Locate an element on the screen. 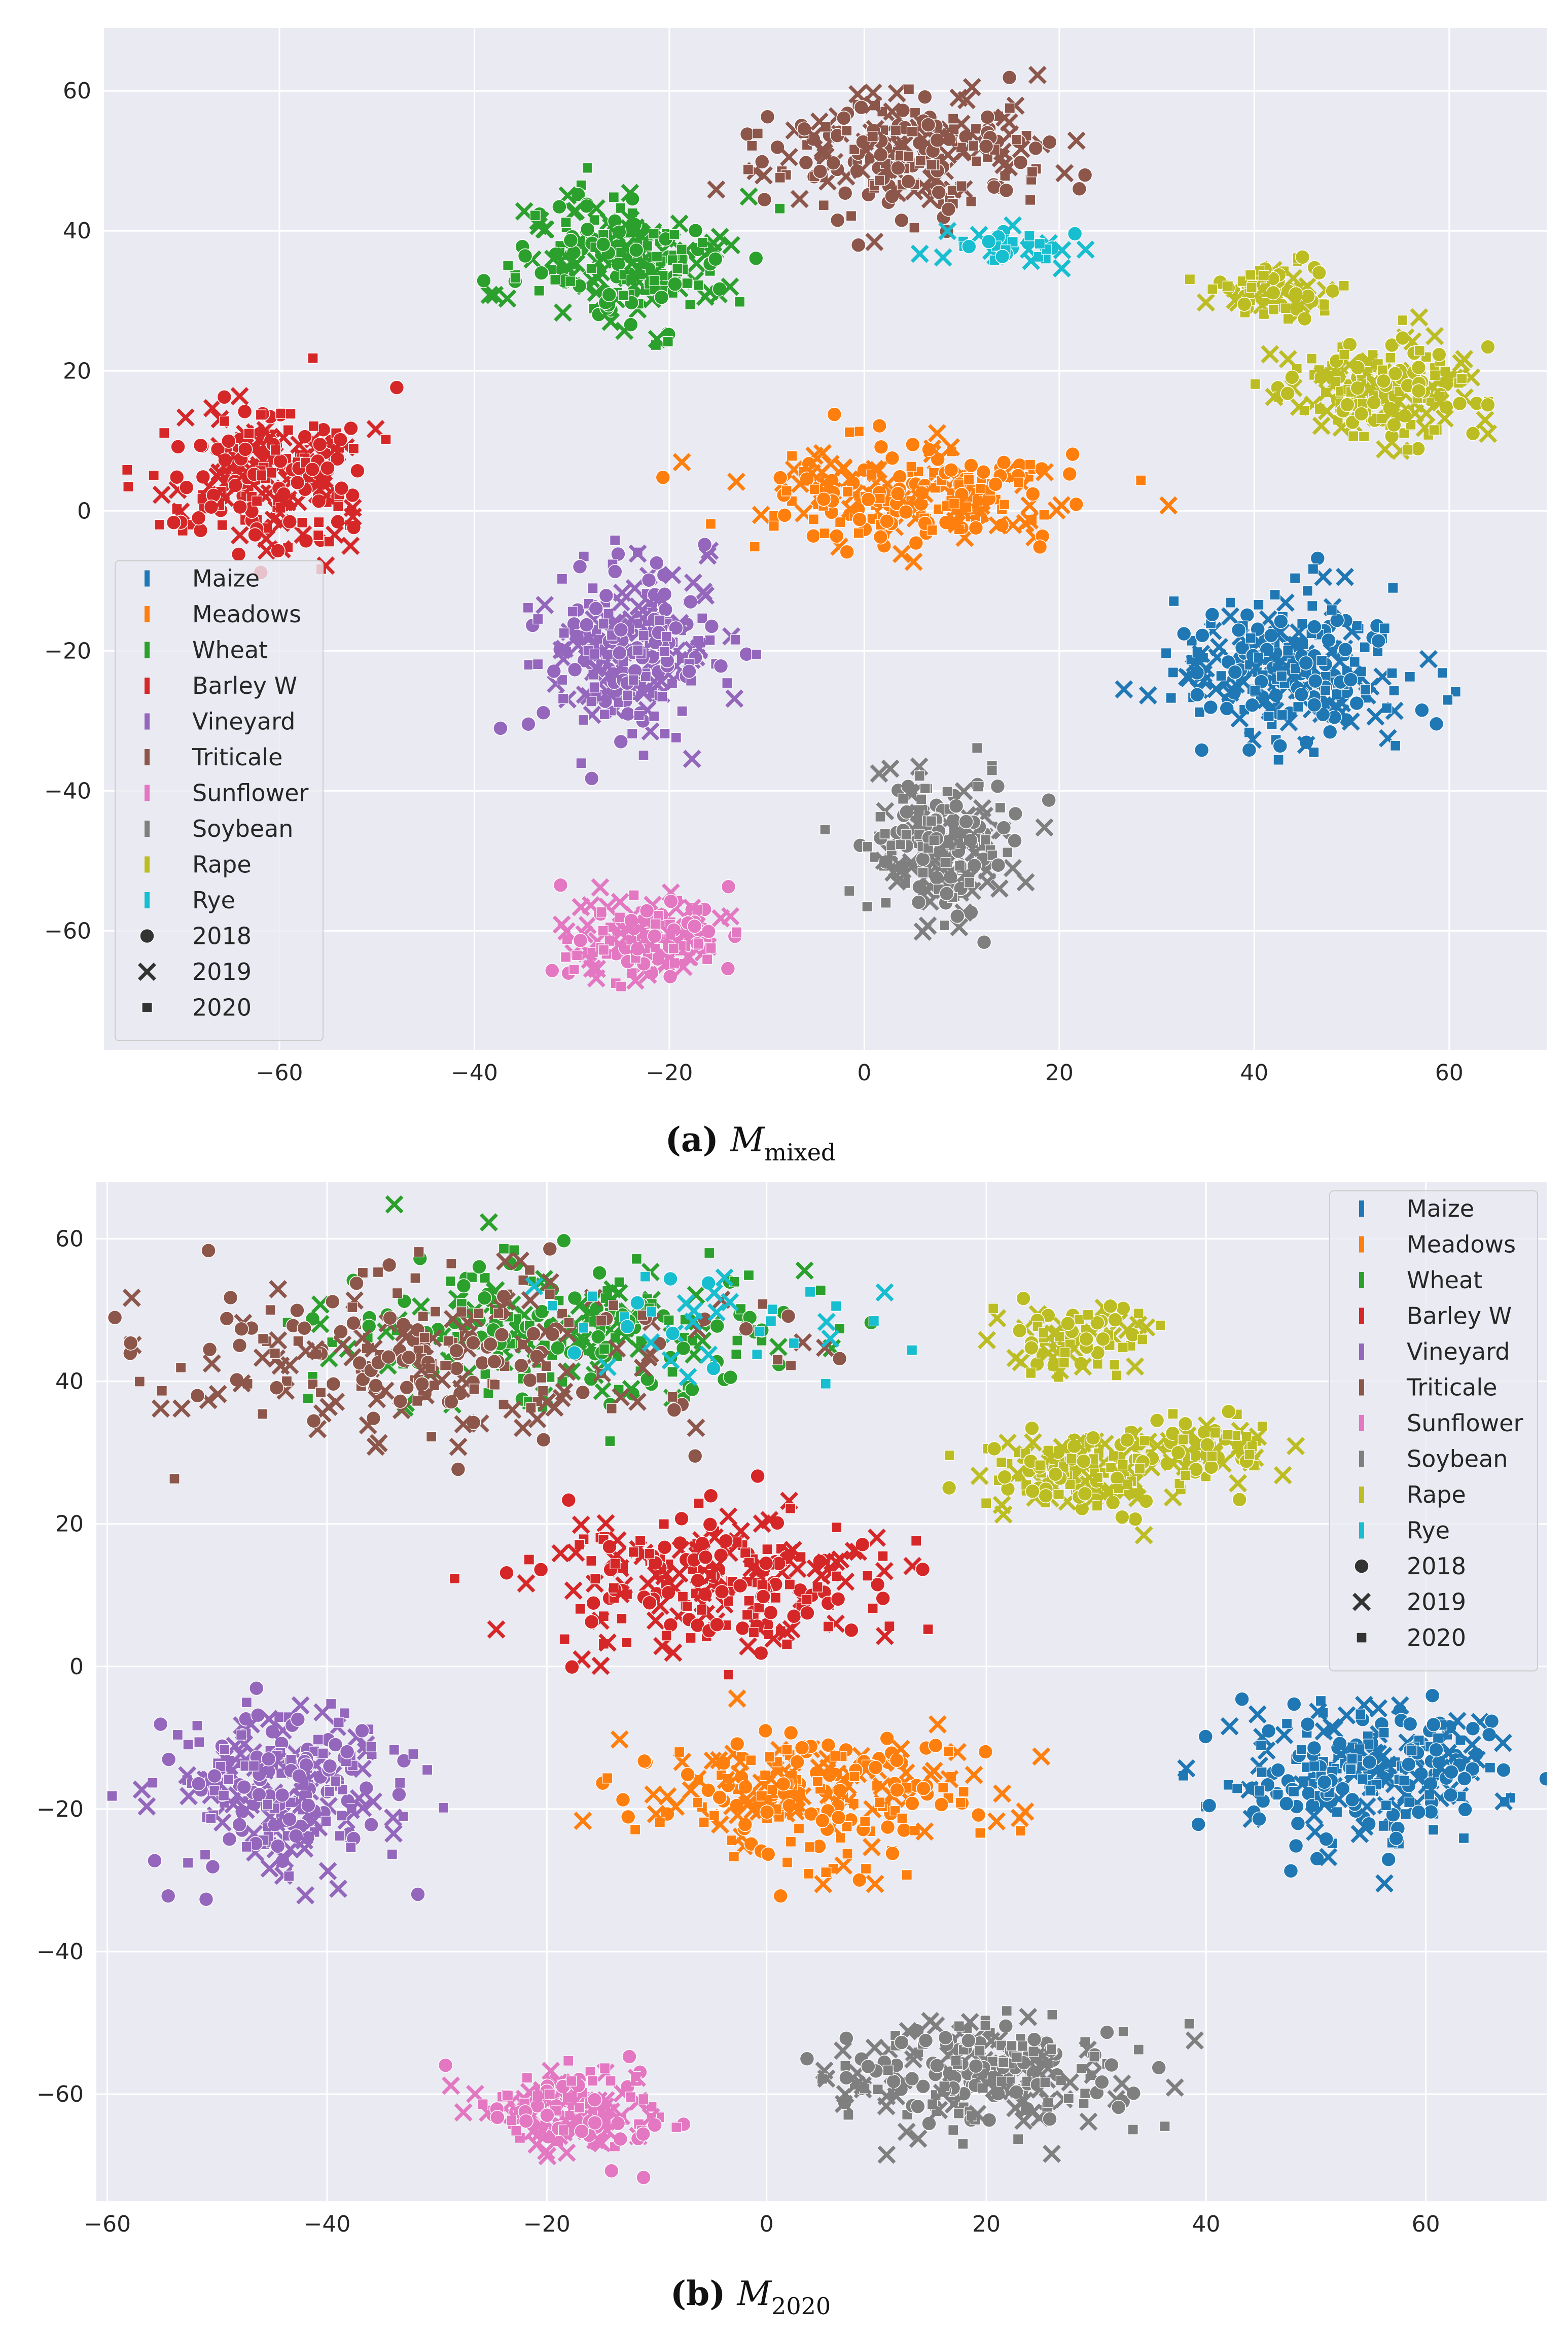  legend-label: Vineyard is located at coordinates (243, 721).